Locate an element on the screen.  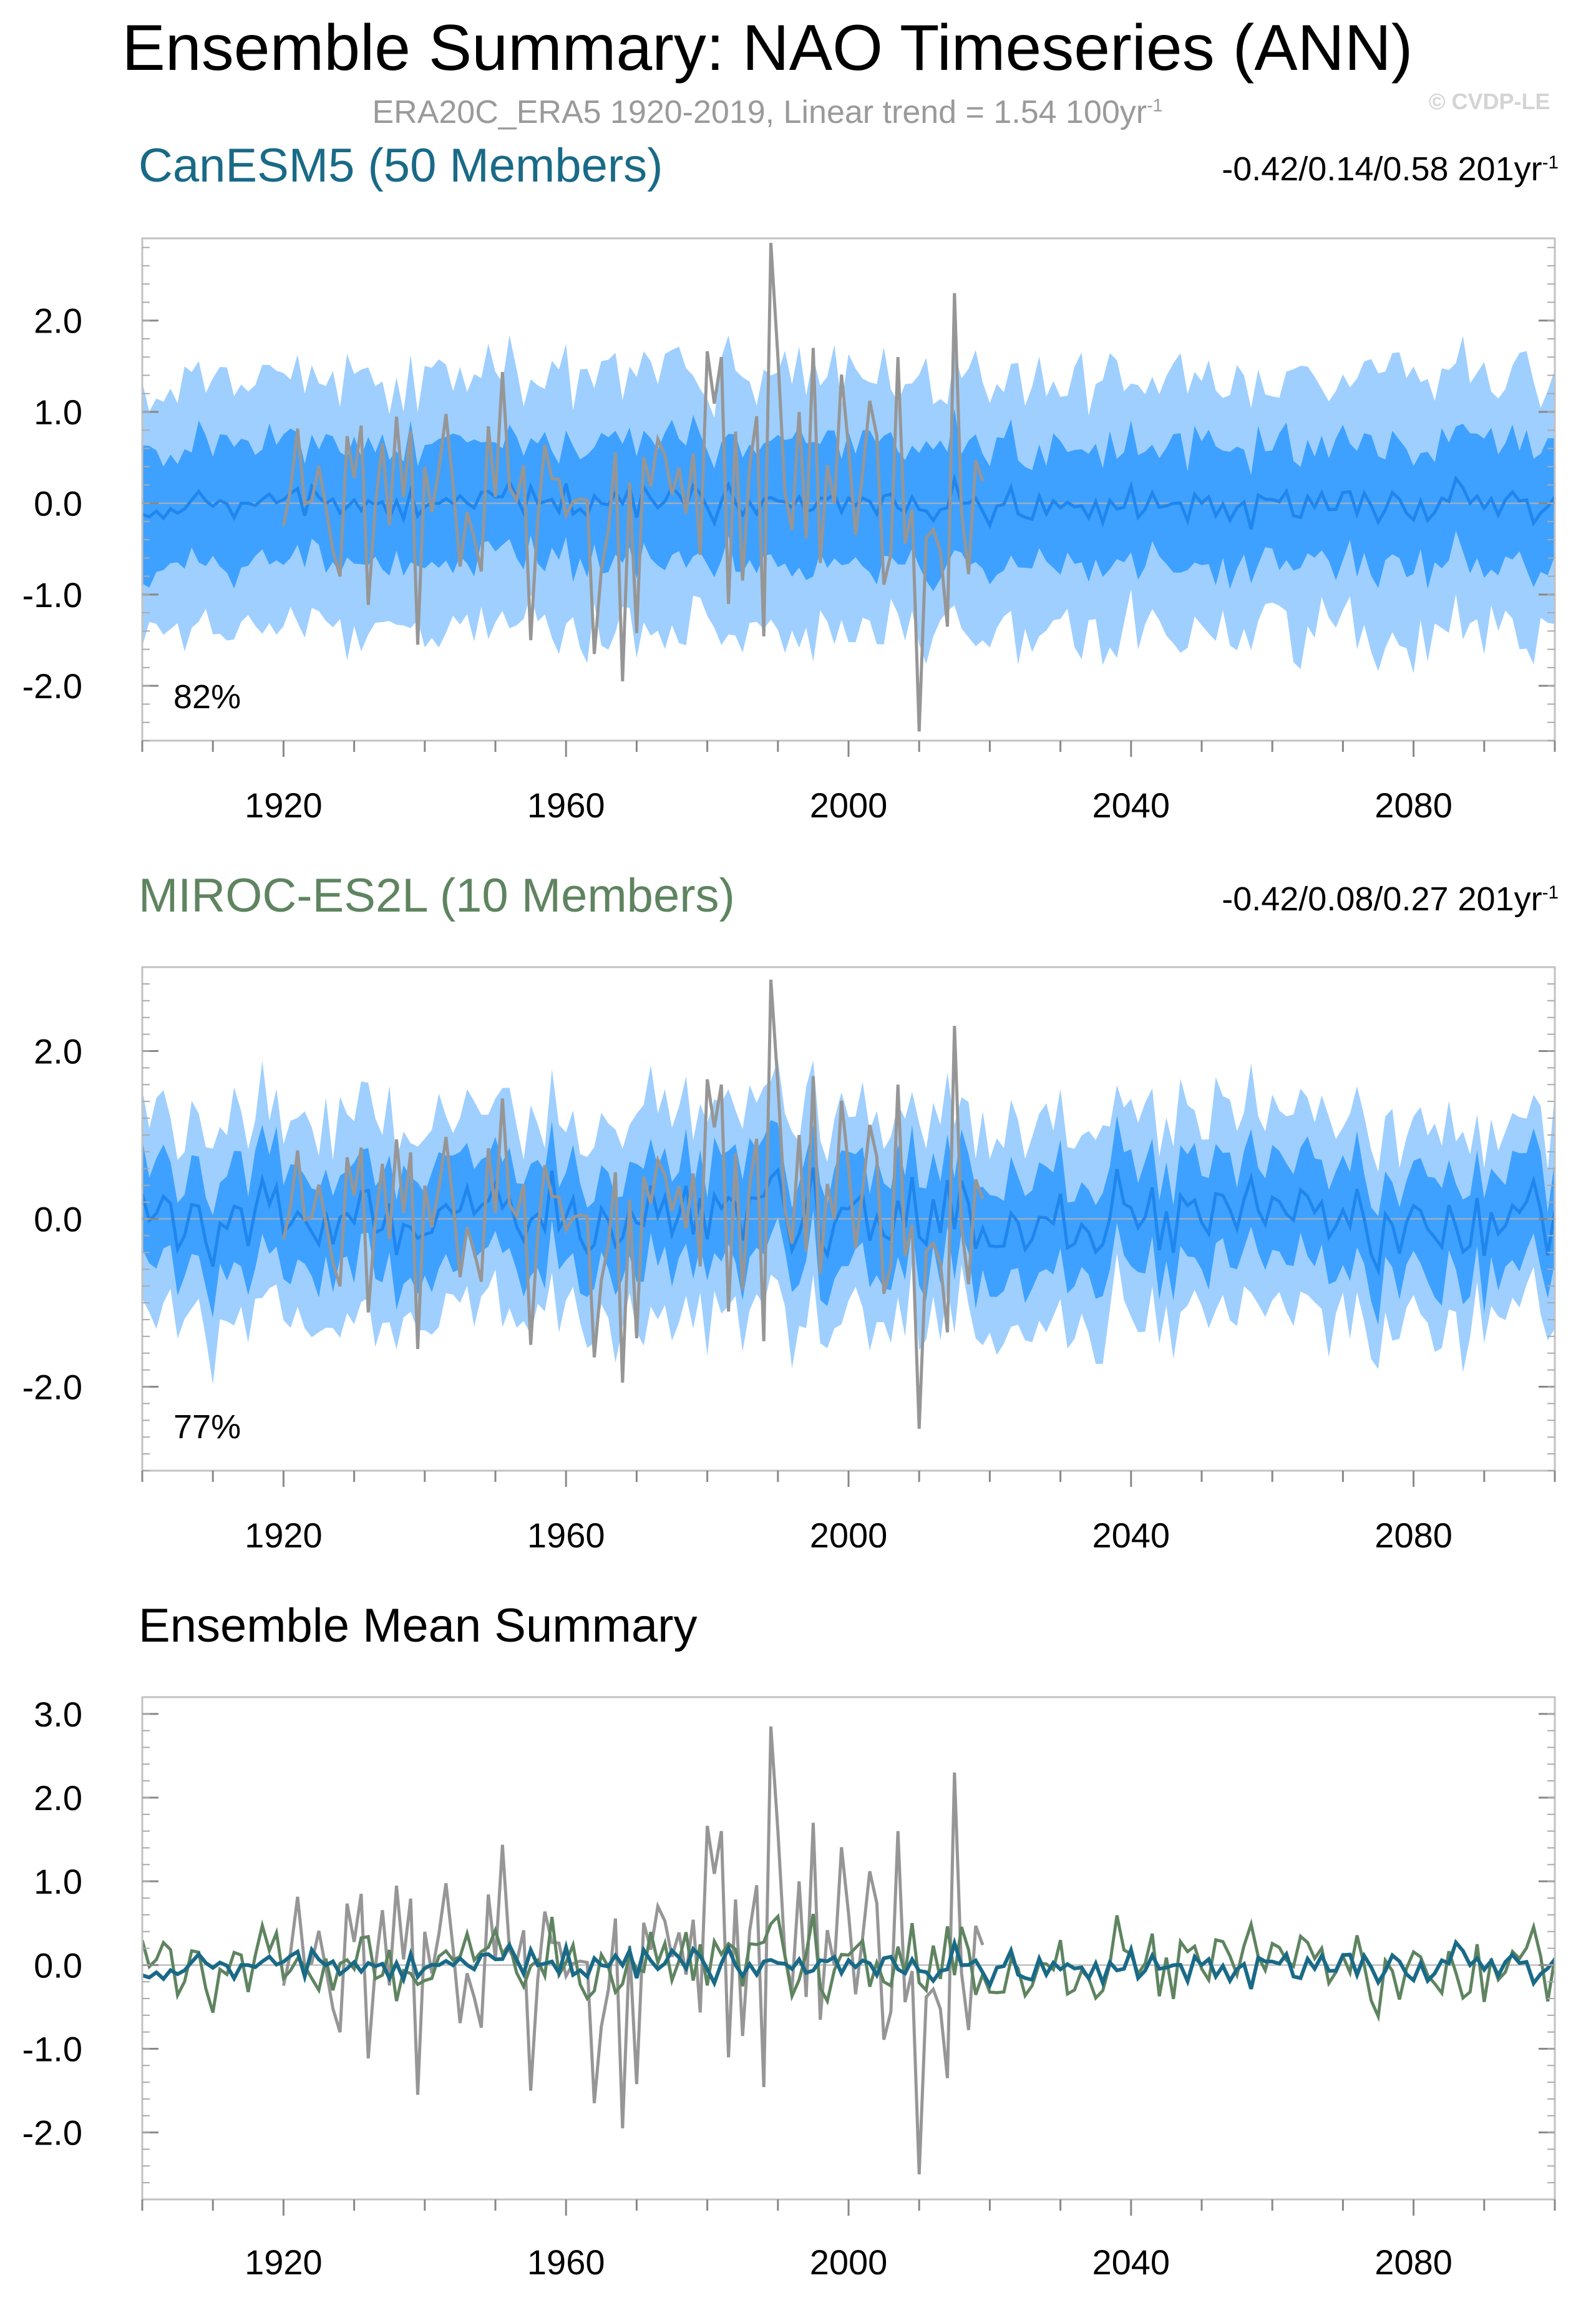
copyright-watermark: © CVDP-LE is located at coordinates (1489, 102).